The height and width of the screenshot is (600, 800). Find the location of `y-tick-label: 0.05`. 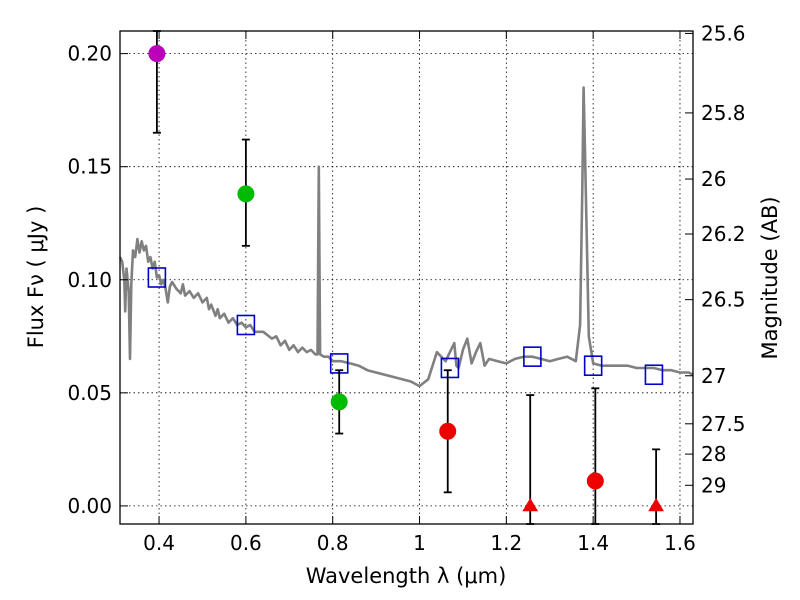

y-tick-label: 0.05 is located at coordinates (89, 393).